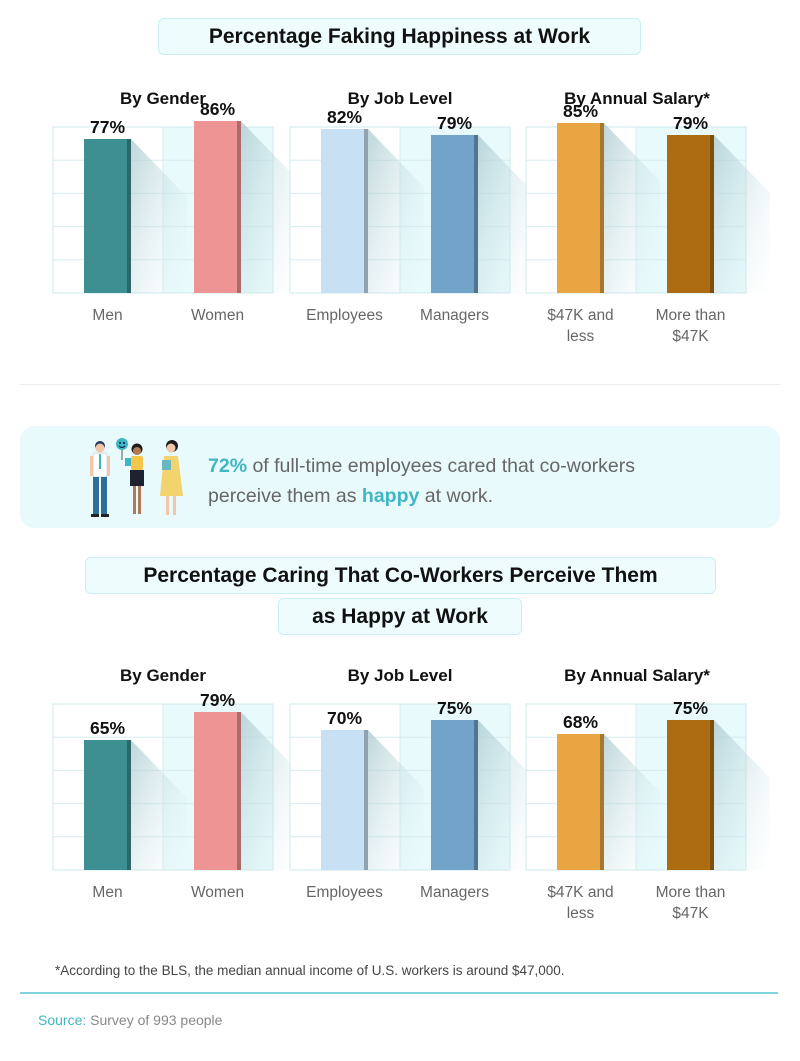  What do you see at coordinates (228, 466) in the screenshot?
I see `callout-percent: 72%` at bounding box center [228, 466].